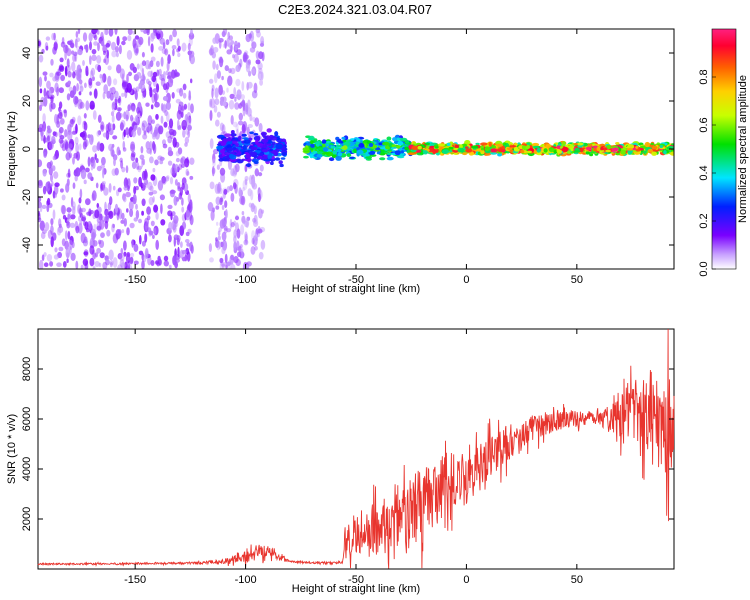 Image resolution: width=750 pixels, height=600 pixels. What do you see at coordinates (466, 280) in the screenshot?
I see `spectrogram-xtick-label: 0` at bounding box center [466, 280].